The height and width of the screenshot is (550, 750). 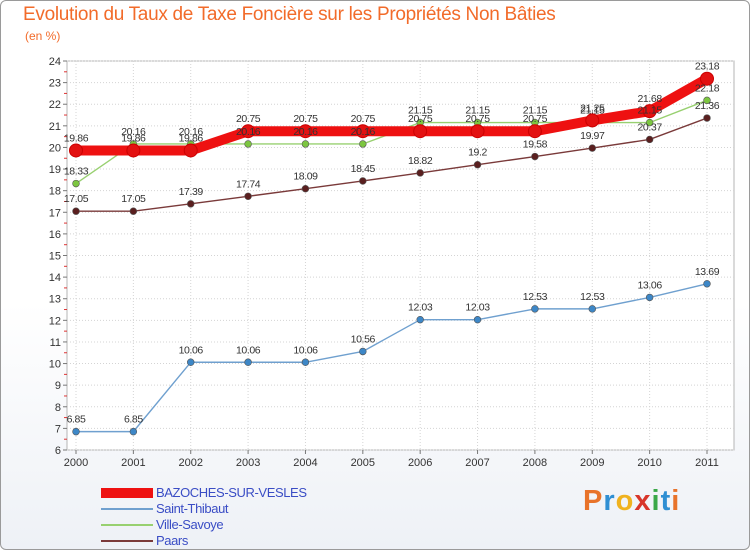 What do you see at coordinates (592, 136) in the screenshot?
I see `data-label: 19.97` at bounding box center [592, 136].